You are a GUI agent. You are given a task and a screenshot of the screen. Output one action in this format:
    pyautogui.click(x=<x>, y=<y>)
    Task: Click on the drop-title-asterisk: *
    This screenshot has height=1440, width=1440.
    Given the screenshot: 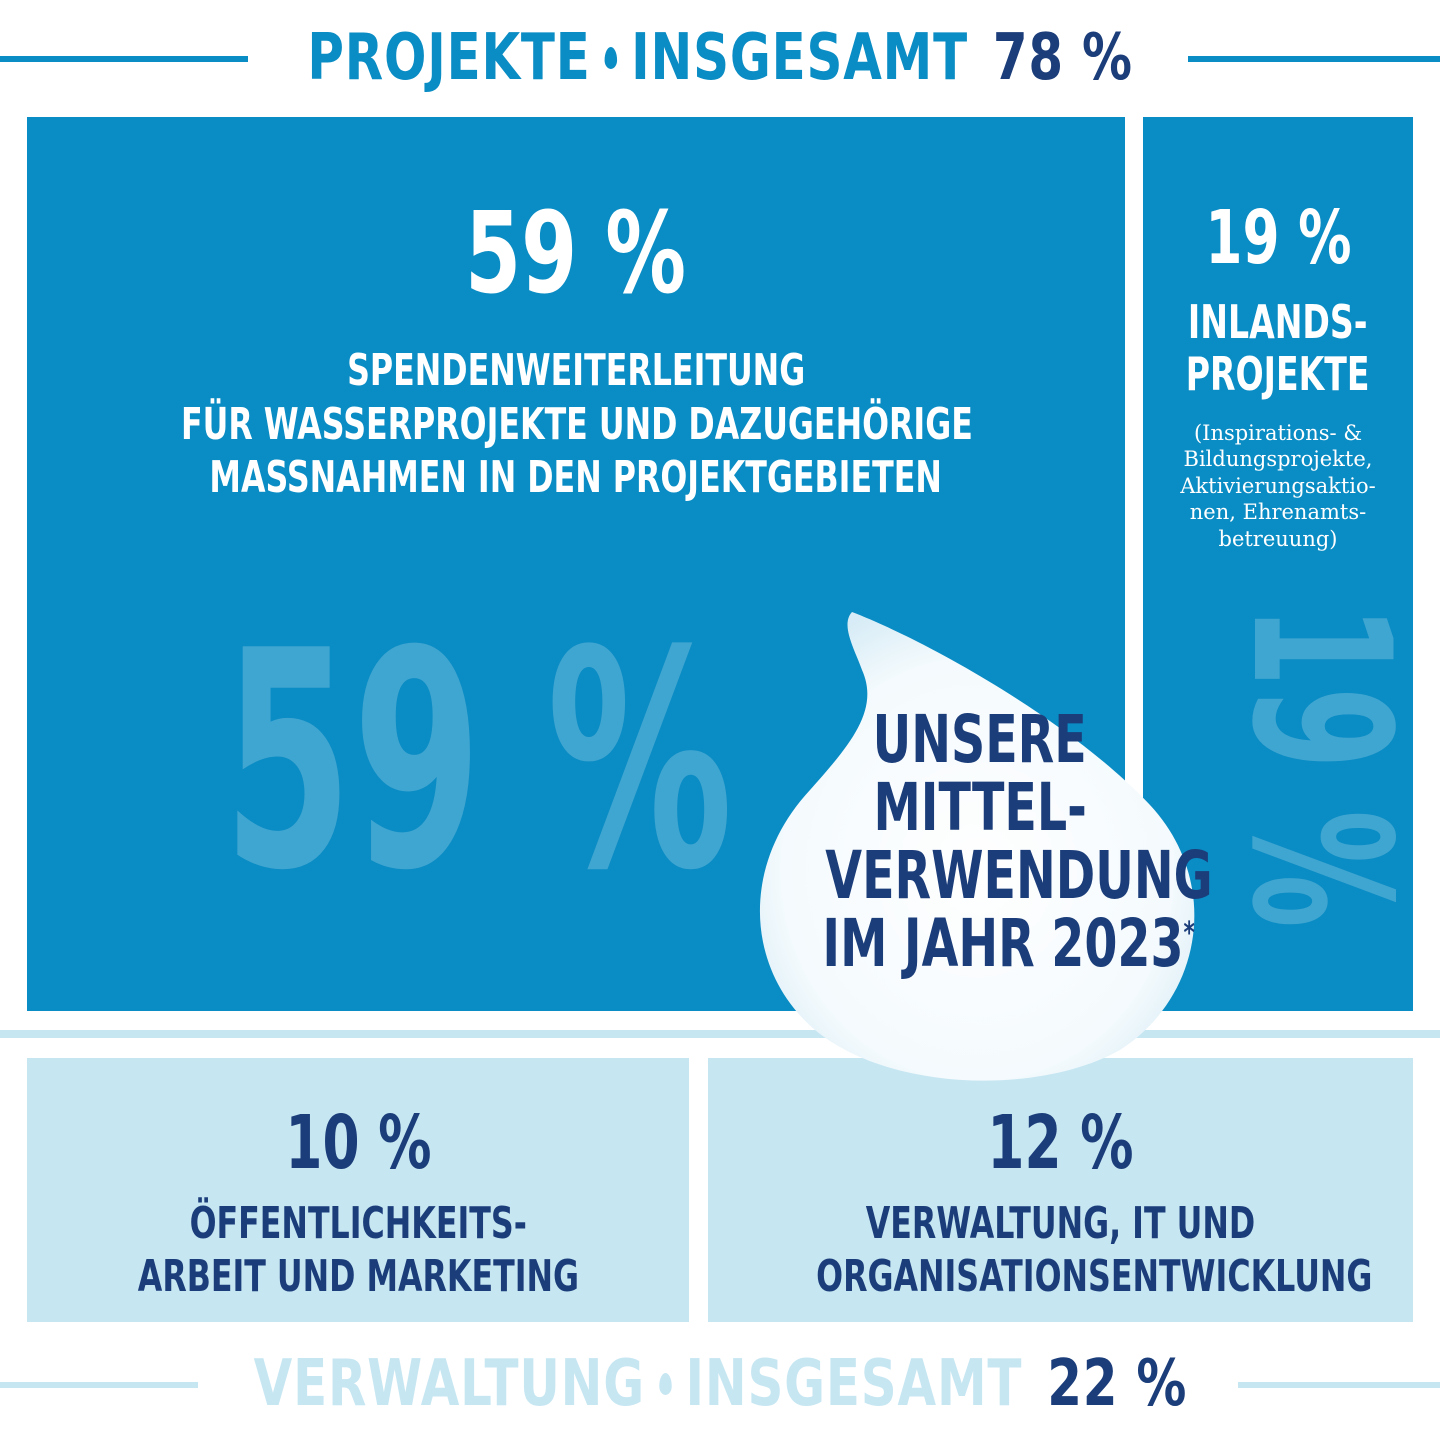 What is the action you would take?
    pyautogui.click(x=1189, y=933)
    